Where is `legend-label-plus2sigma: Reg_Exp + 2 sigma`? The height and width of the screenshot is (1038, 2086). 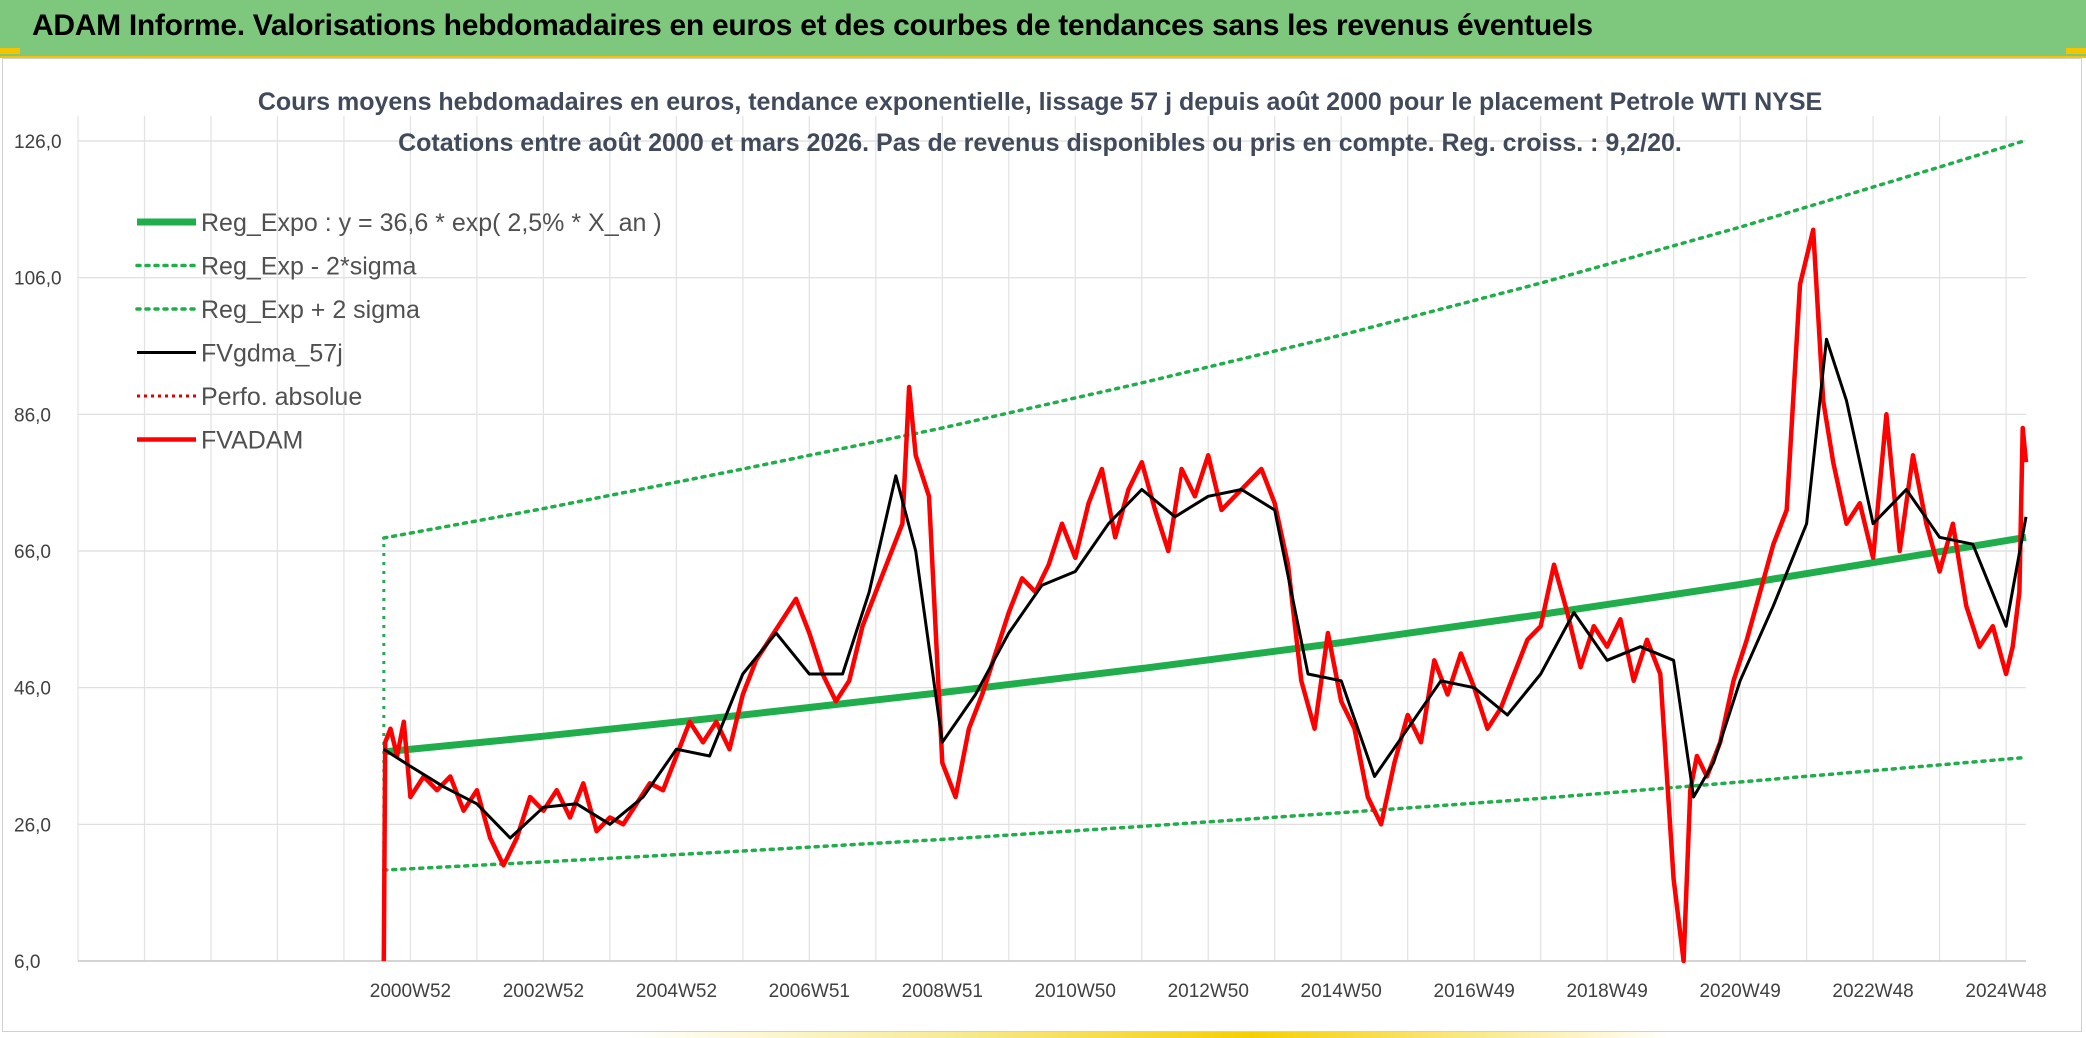 legend-label-plus2sigma: Reg_Exp + 2 sigma is located at coordinates (310, 310).